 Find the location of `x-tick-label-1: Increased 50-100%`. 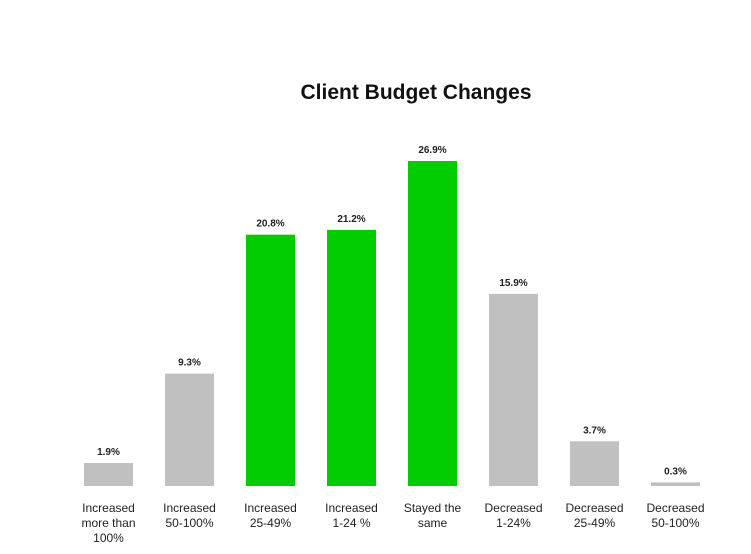

x-tick-label-1: Increased 50-100% is located at coordinates (189, 515).